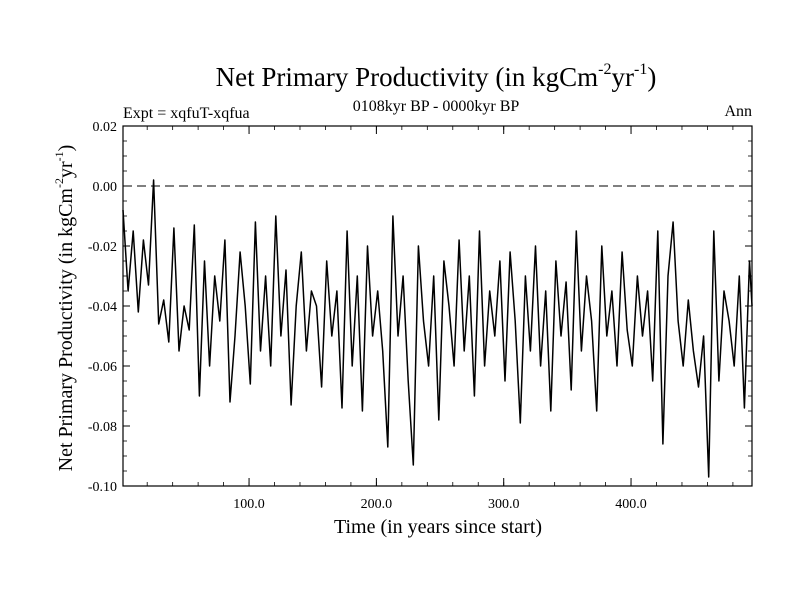  What do you see at coordinates (66, 330) in the screenshot?
I see `y-axis-label-main: Net Primary Productivity (in kgCm` at bounding box center [66, 330].